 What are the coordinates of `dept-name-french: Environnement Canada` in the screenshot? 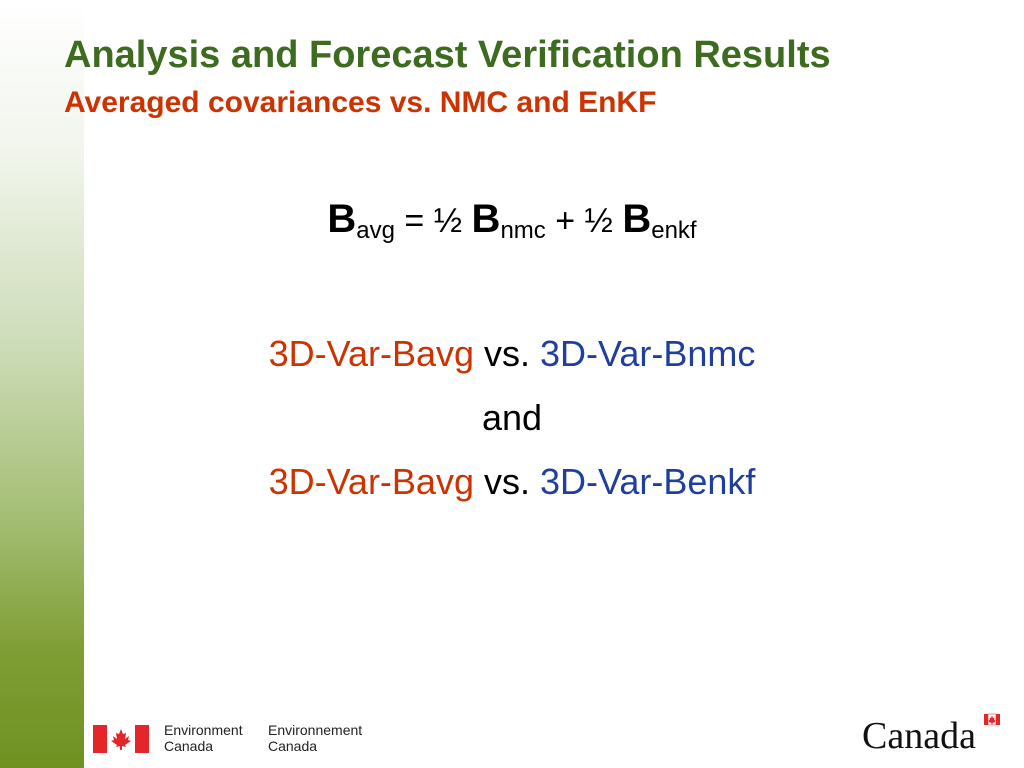 It's located at (315, 738).